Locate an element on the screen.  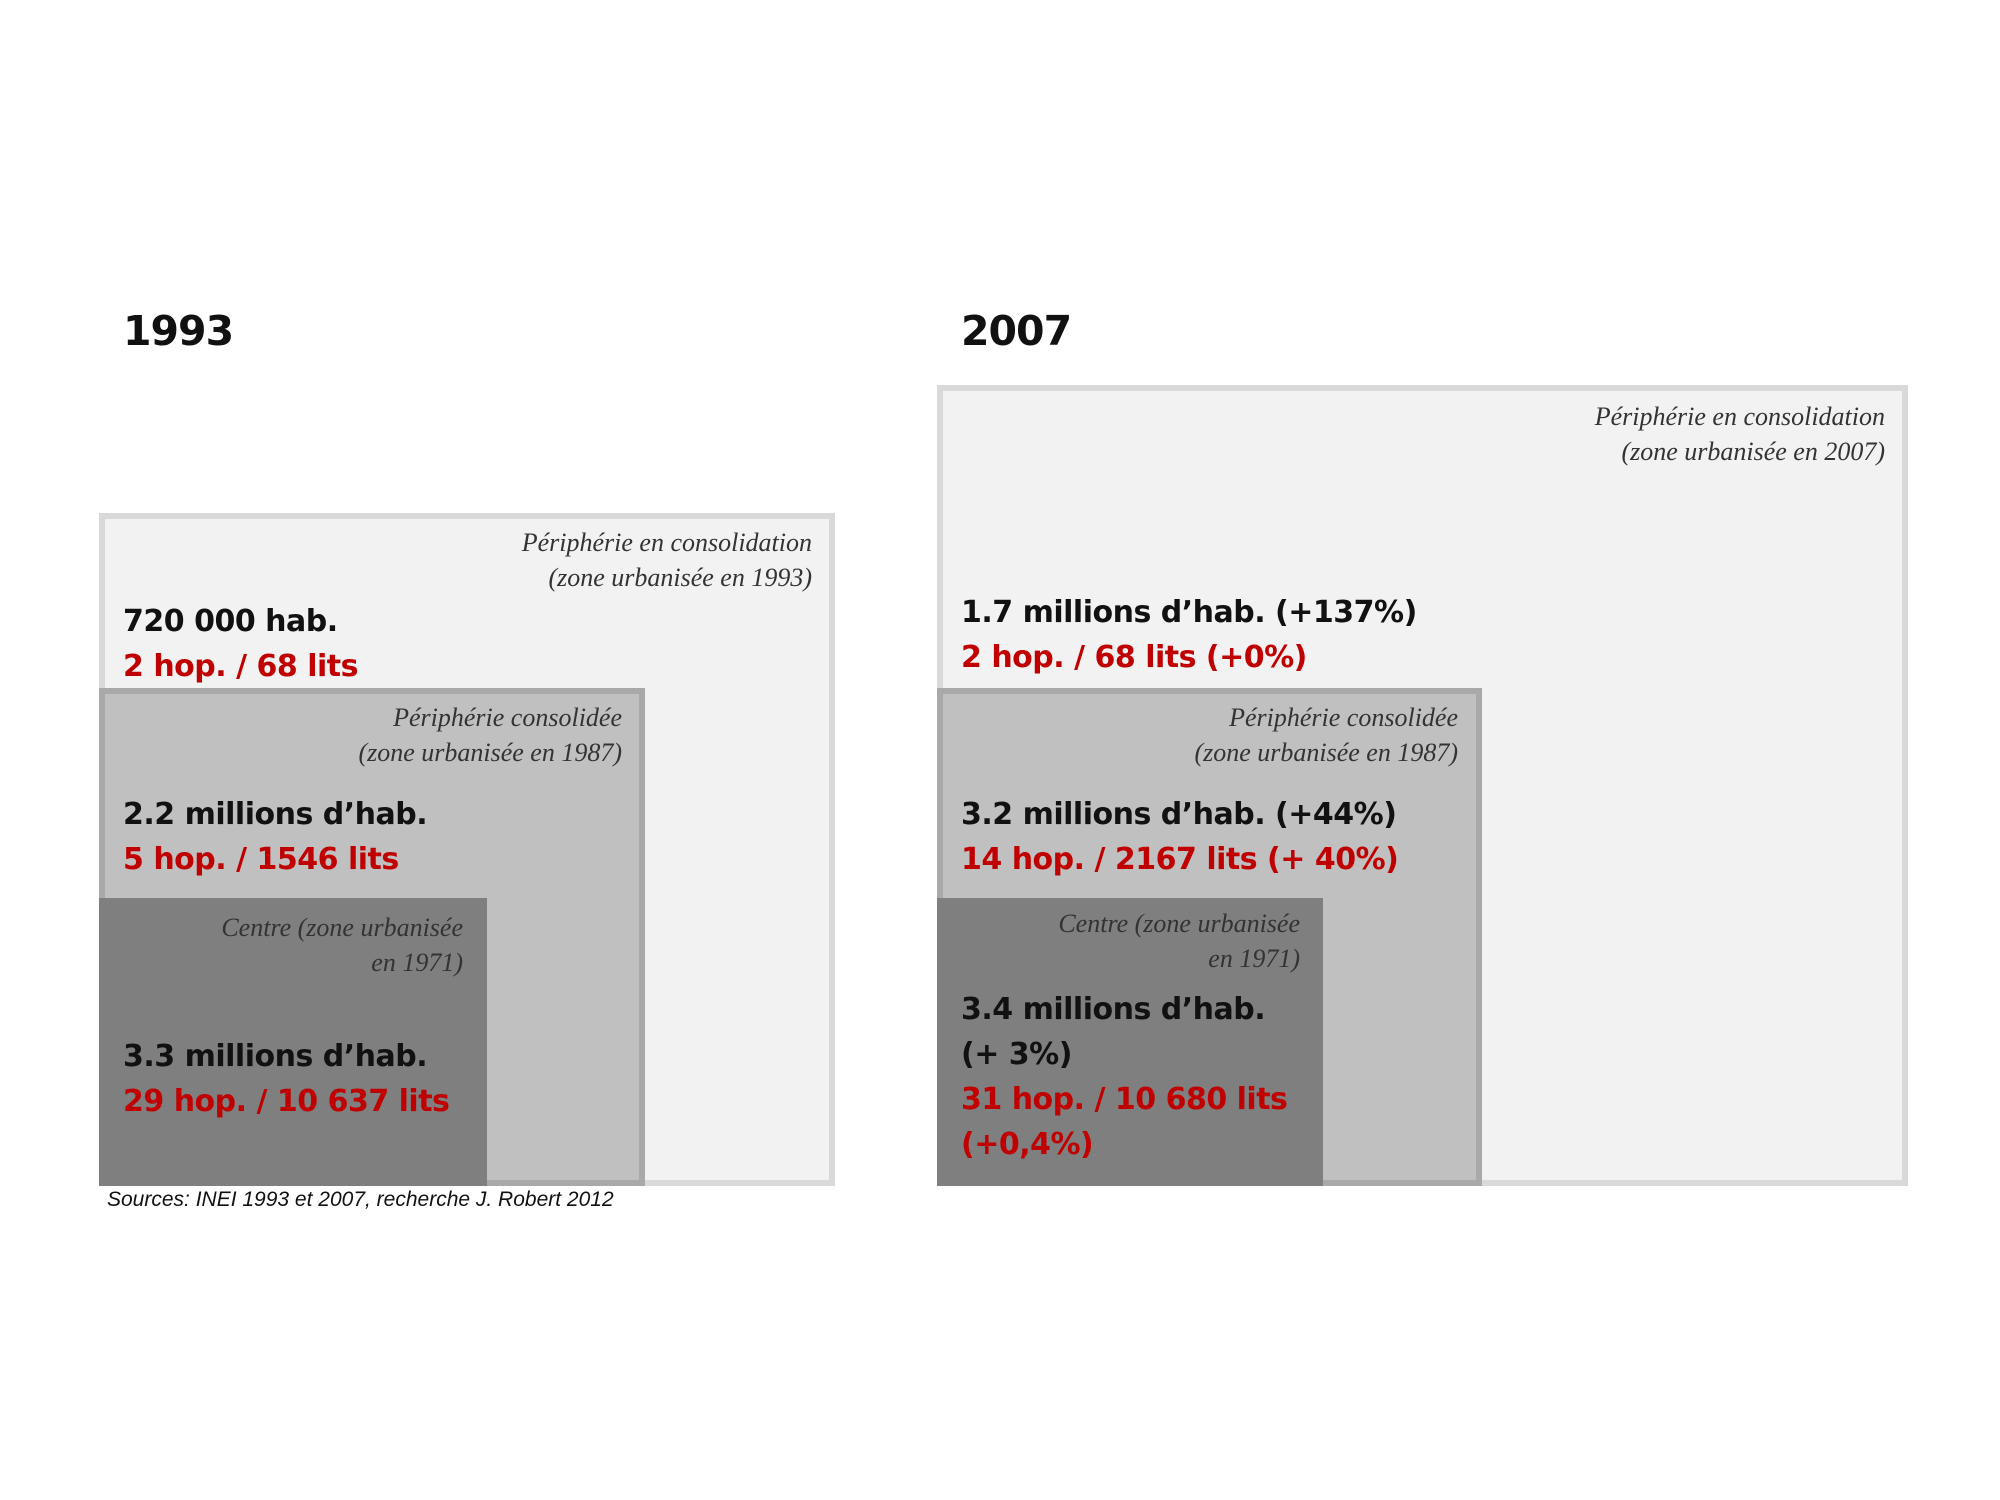
hospitals-change-centre-2007: (+0,4%) is located at coordinates (1027, 1144).